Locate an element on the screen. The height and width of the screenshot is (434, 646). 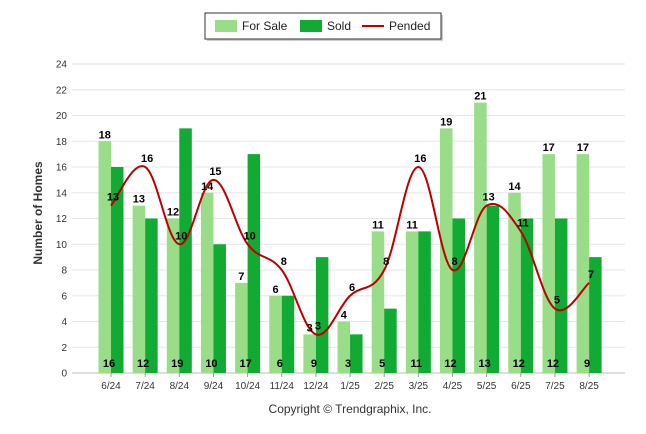
y-tick-label: 6 is located at coordinates (64, 296).